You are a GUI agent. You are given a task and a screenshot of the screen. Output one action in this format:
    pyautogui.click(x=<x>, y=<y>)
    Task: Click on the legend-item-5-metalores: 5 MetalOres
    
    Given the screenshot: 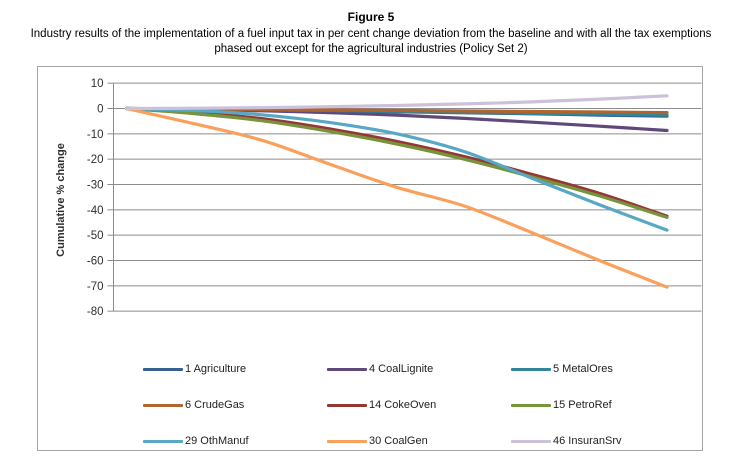 What is the action you would take?
    pyautogui.click(x=603, y=369)
    